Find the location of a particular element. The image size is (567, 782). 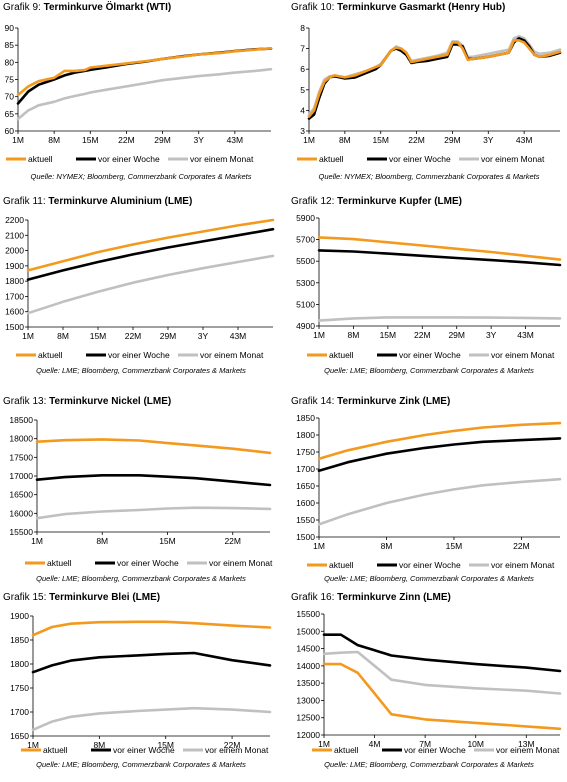

chart-label-prefix: Grafik 13: is located at coordinates (26, 401).